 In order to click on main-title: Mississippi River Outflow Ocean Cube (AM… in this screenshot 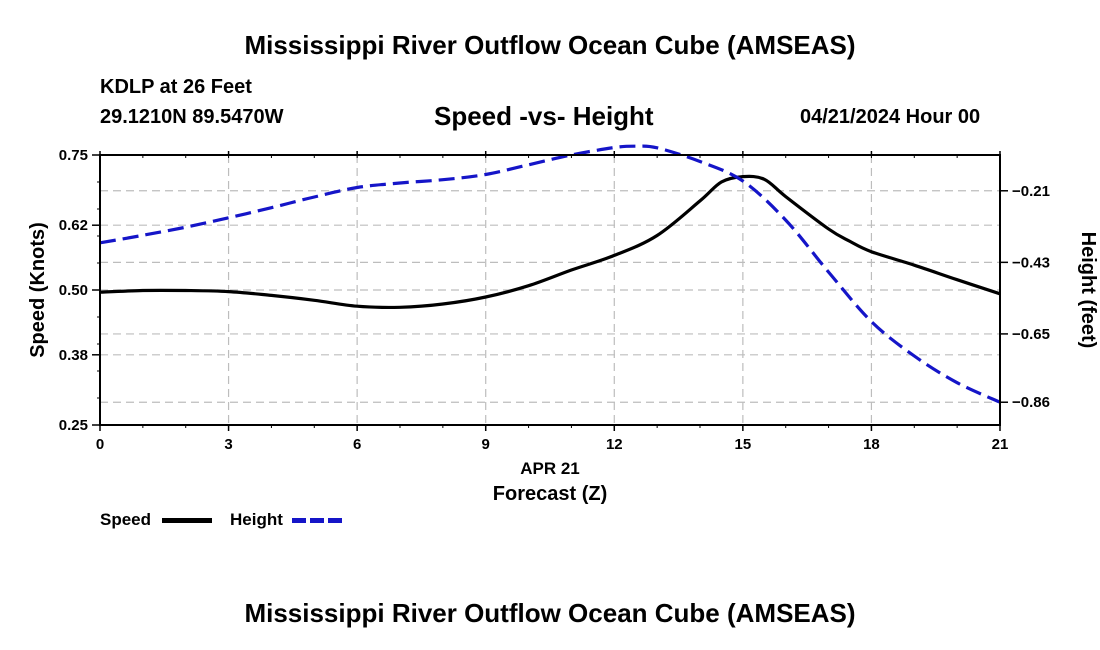, I will do `click(550, 45)`.